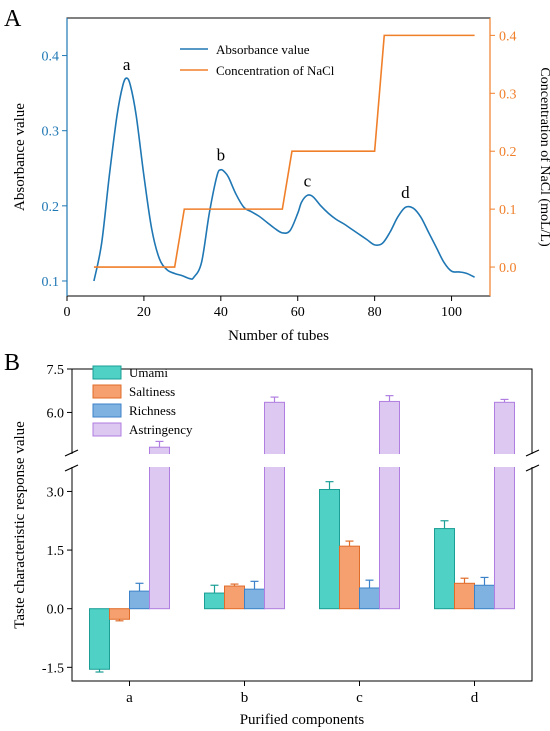  I want to click on legend-swatch-umami, so click(107, 372).